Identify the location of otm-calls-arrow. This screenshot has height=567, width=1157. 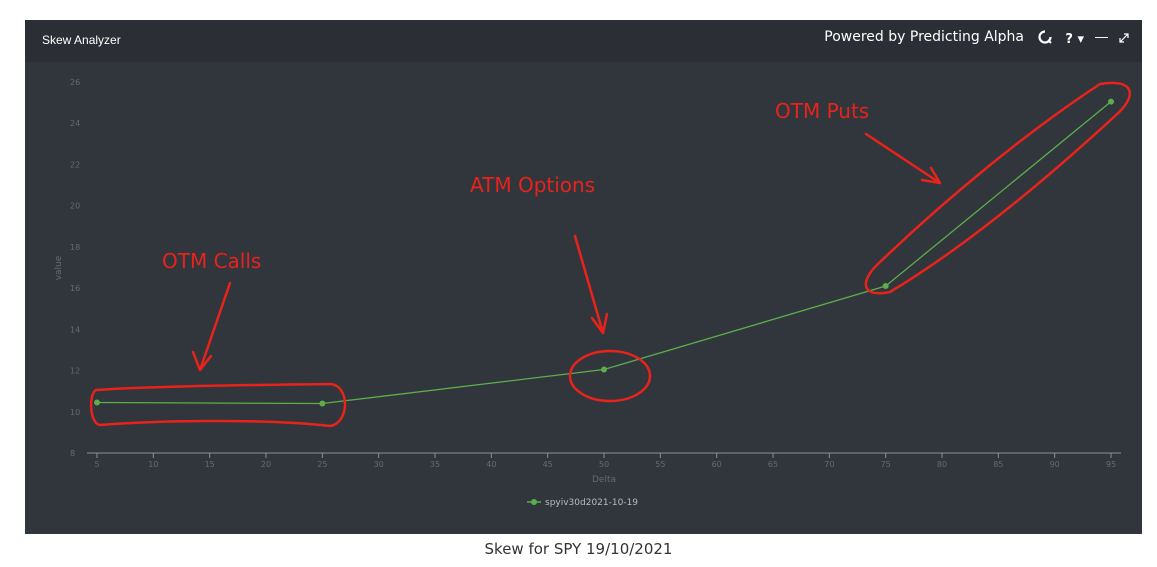
(211, 326).